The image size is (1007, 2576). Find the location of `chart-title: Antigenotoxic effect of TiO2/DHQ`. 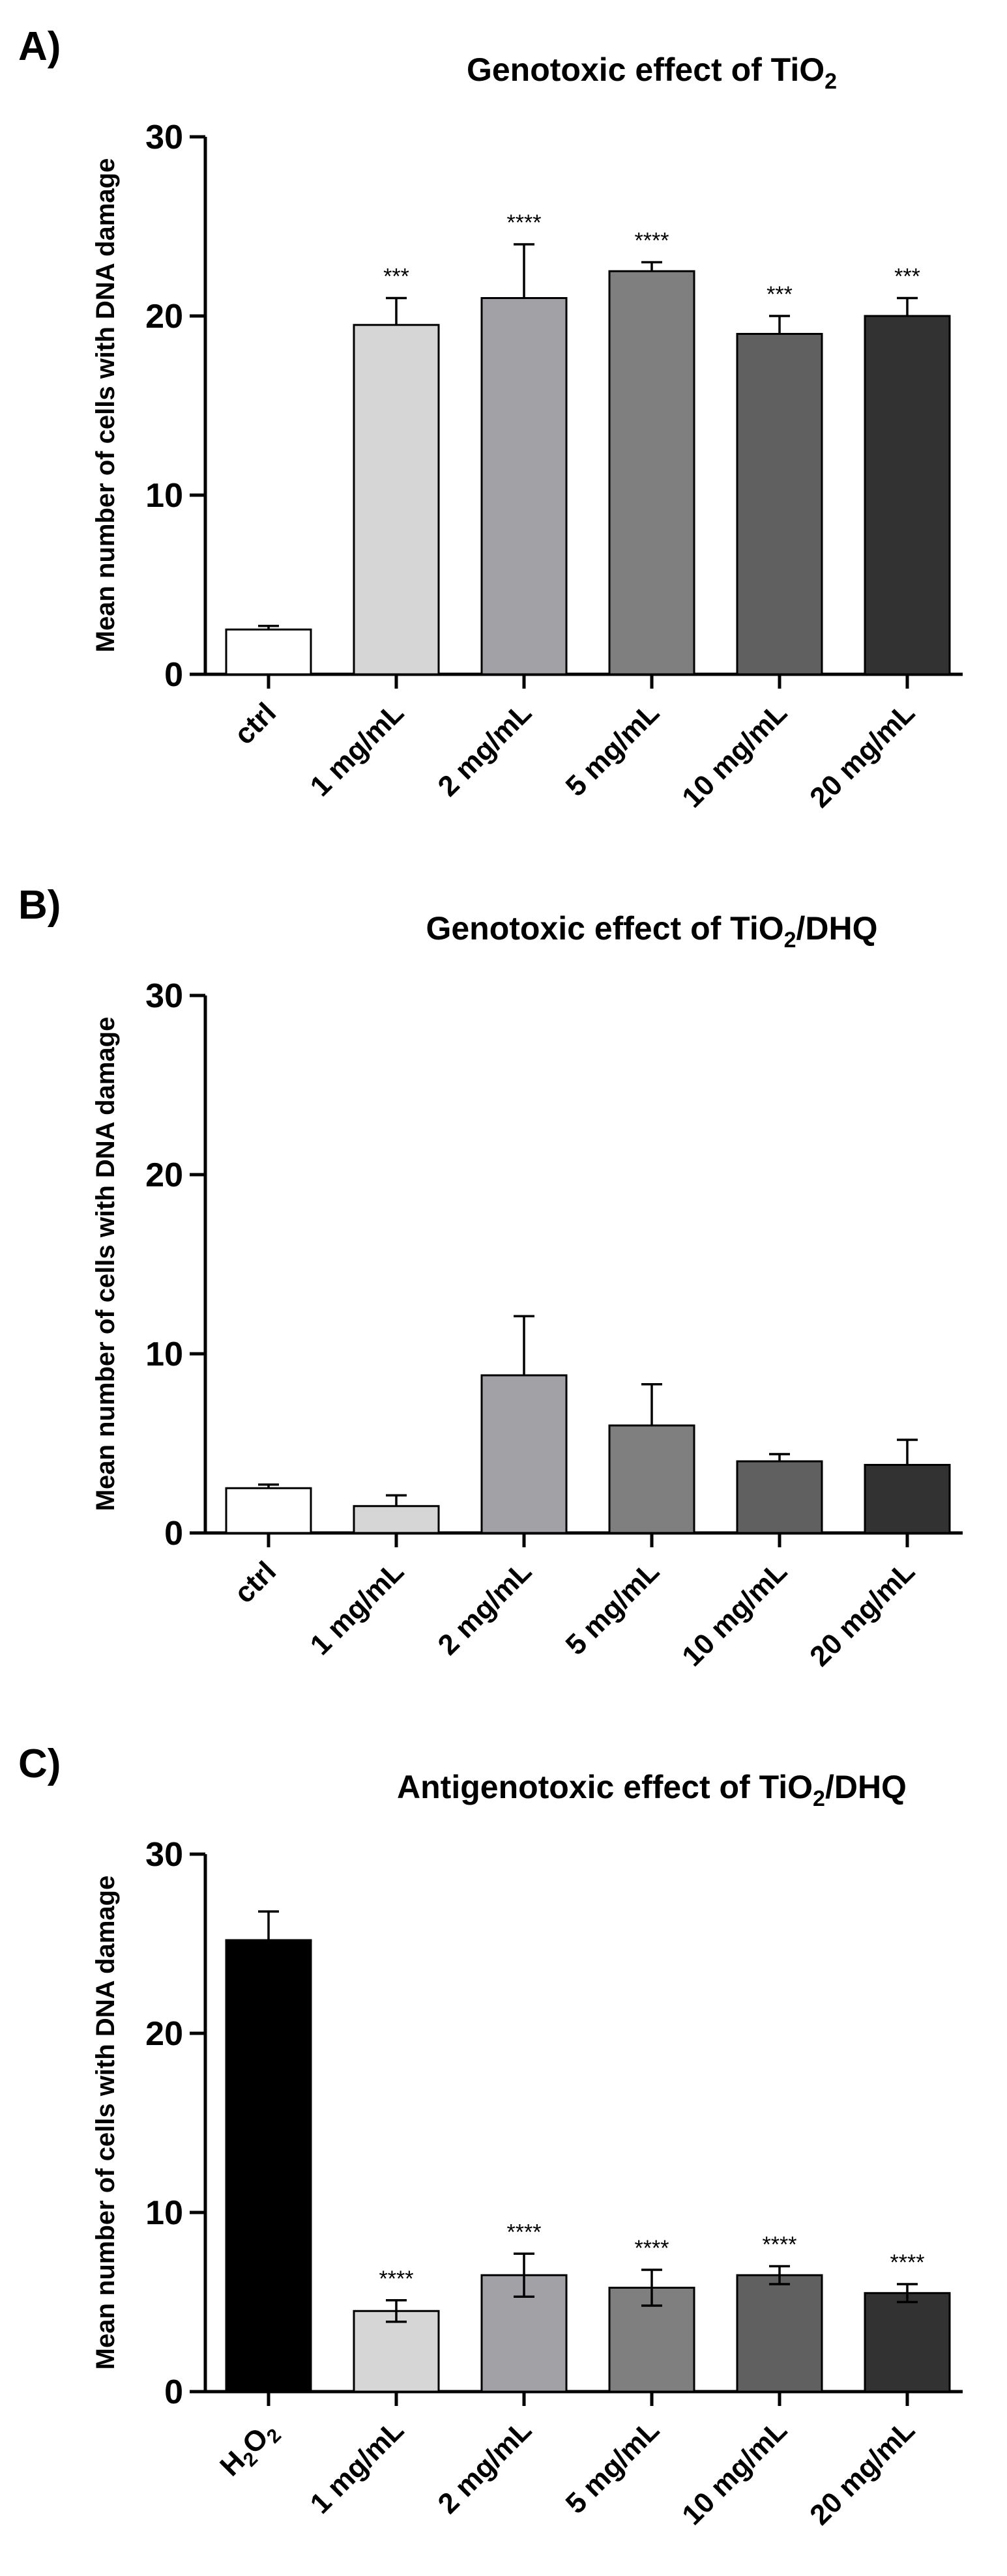

chart-title: Antigenotoxic effect of TiO2/DHQ is located at coordinates (652, 1790).